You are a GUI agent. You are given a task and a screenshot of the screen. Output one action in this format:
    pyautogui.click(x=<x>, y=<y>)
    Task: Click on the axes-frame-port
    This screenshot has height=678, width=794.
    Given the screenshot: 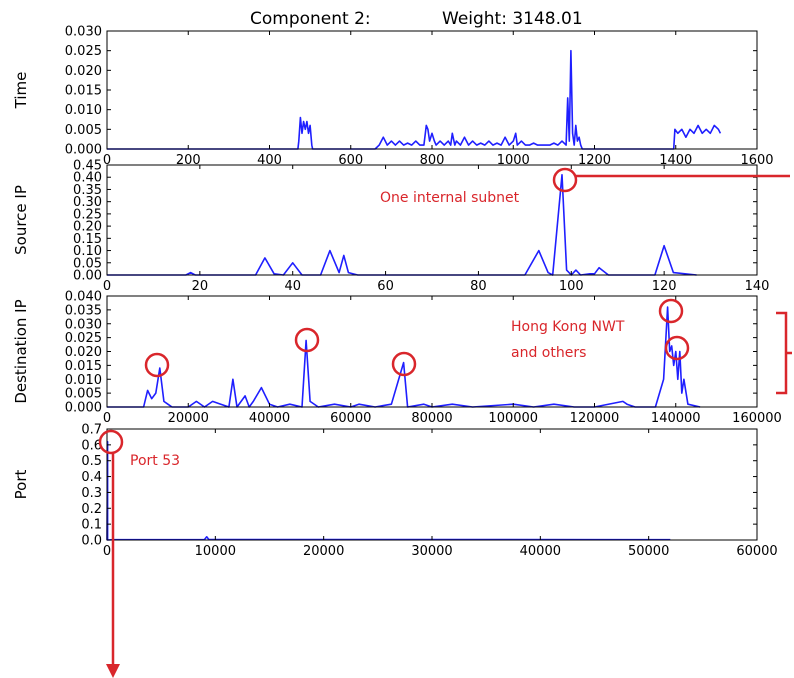 What is the action you would take?
    pyautogui.click(x=432, y=484)
    